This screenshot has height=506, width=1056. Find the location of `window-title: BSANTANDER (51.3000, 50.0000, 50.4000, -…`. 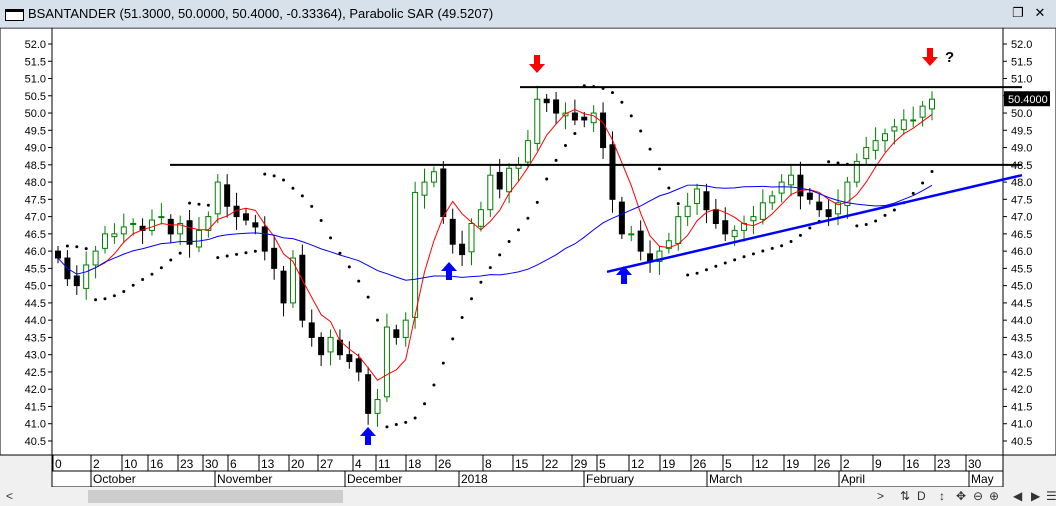

window-title: BSANTANDER (51.3000, 50.0000, 50.4000, -… is located at coordinates (261, 13).